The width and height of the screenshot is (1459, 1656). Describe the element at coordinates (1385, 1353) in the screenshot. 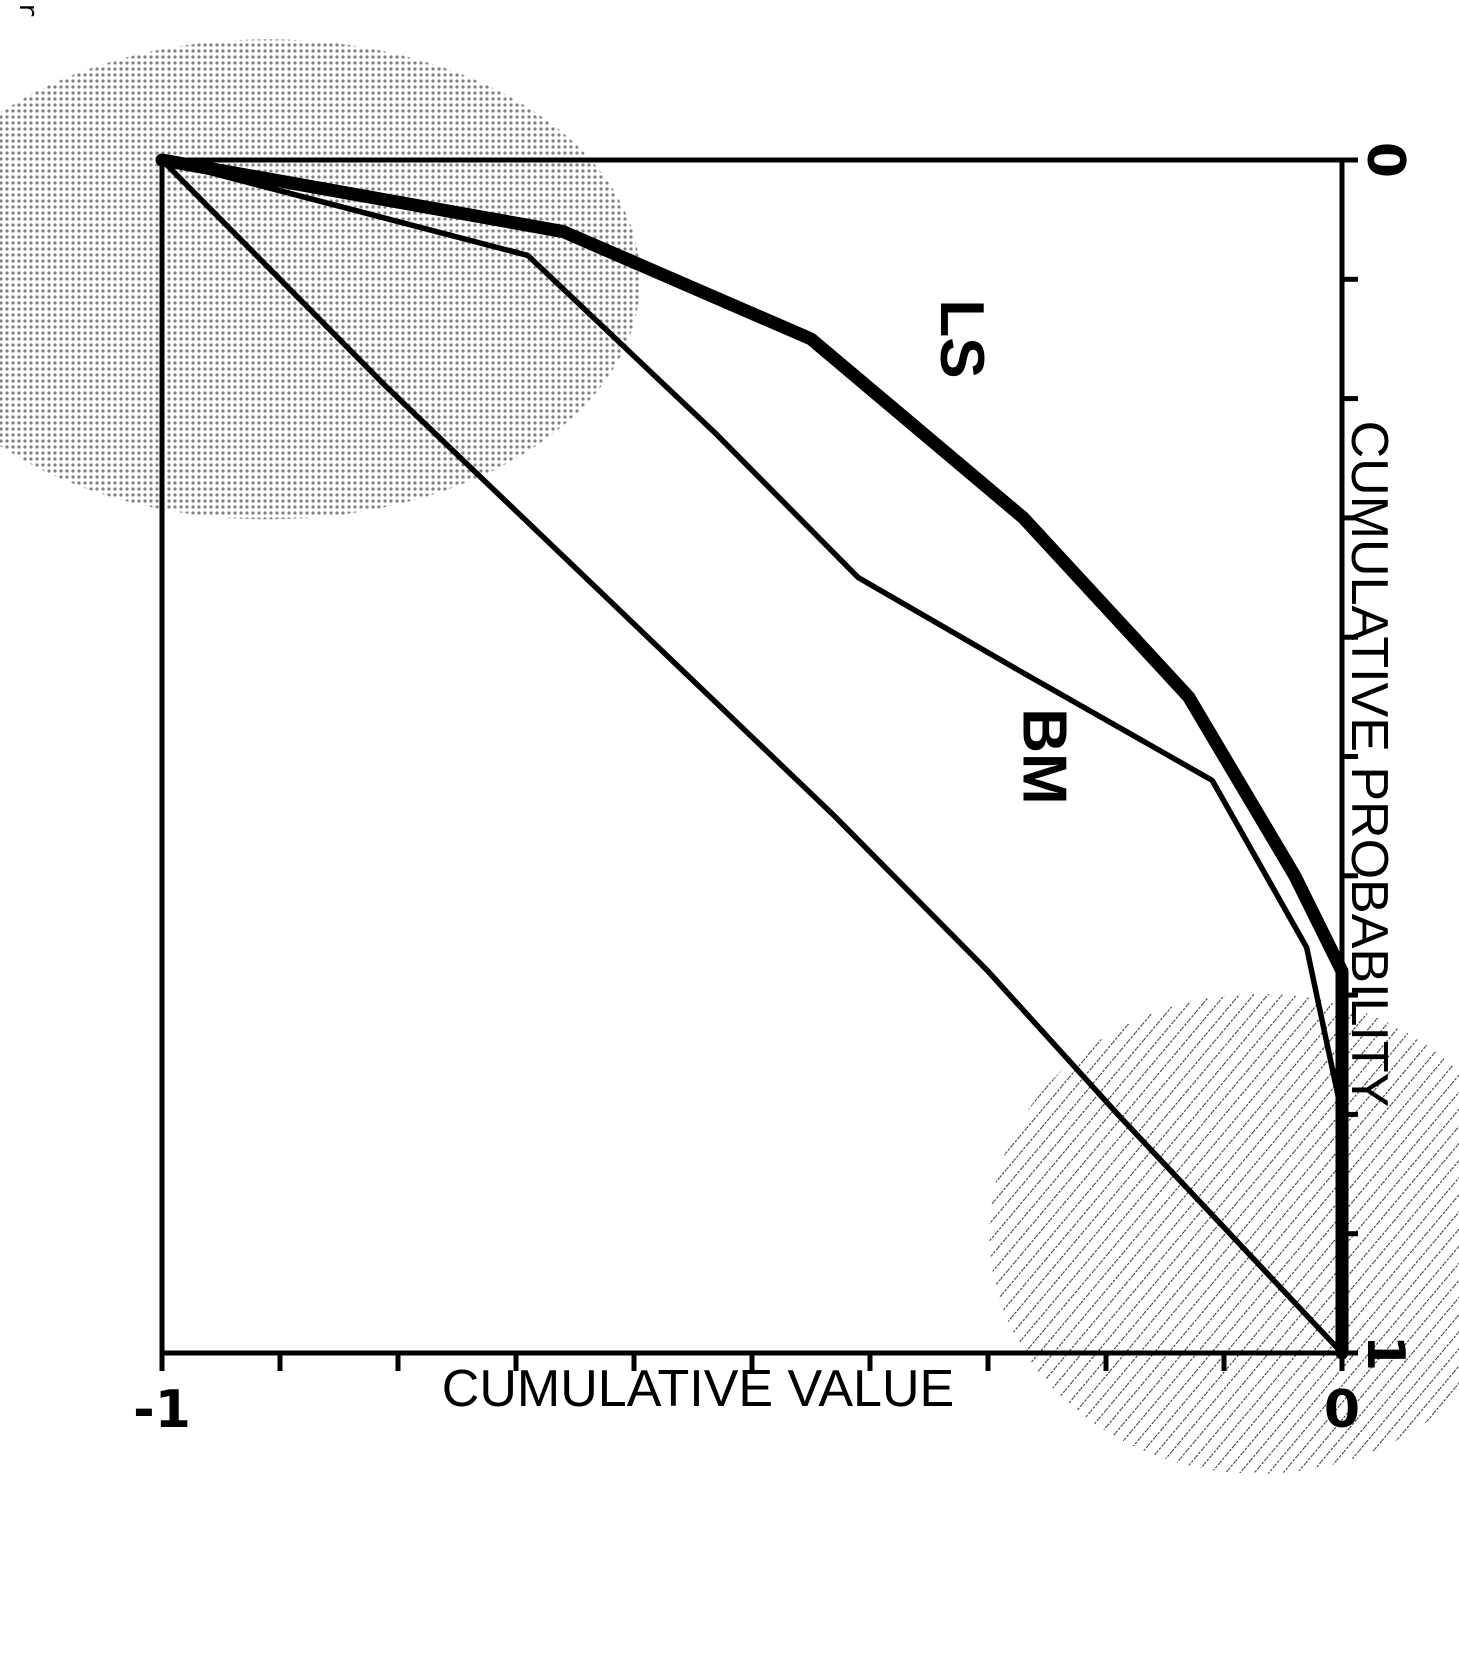

I see `x-tick-label: 1` at that location.